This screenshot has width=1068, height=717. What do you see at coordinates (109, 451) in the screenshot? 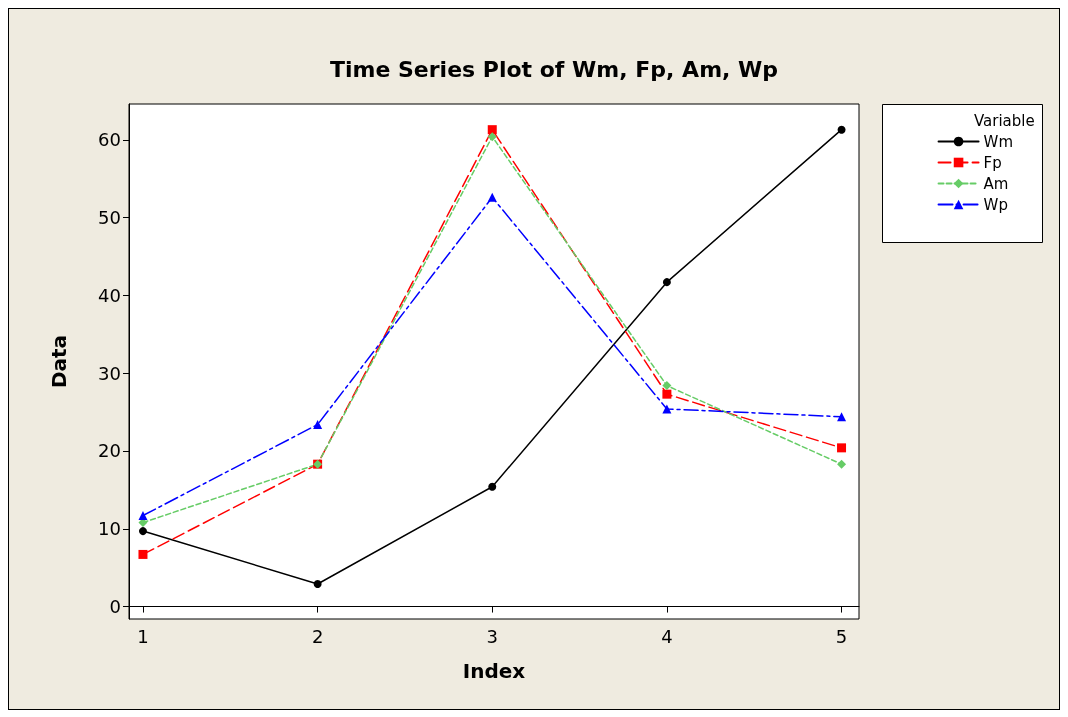
I see `y-tick-label: 20` at bounding box center [109, 451].